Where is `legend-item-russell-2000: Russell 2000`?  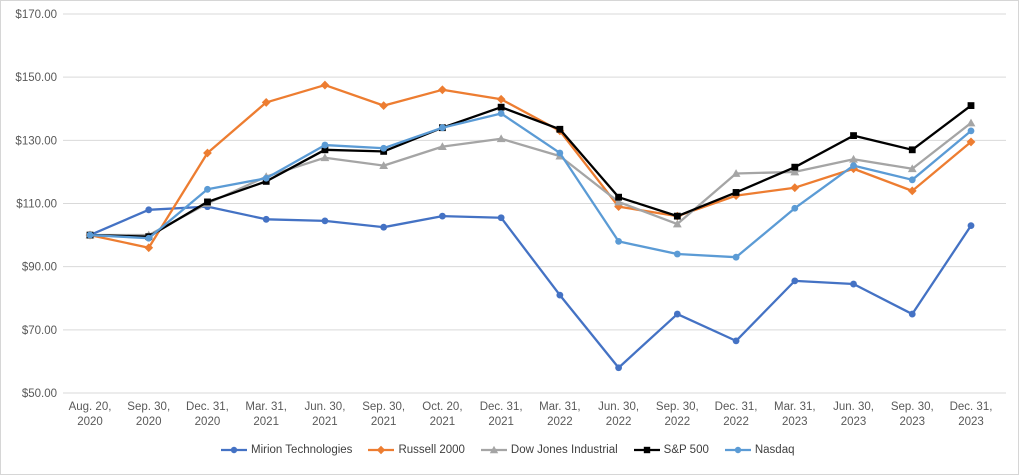 legend-item-russell-2000: Russell 2000 is located at coordinates (416, 450).